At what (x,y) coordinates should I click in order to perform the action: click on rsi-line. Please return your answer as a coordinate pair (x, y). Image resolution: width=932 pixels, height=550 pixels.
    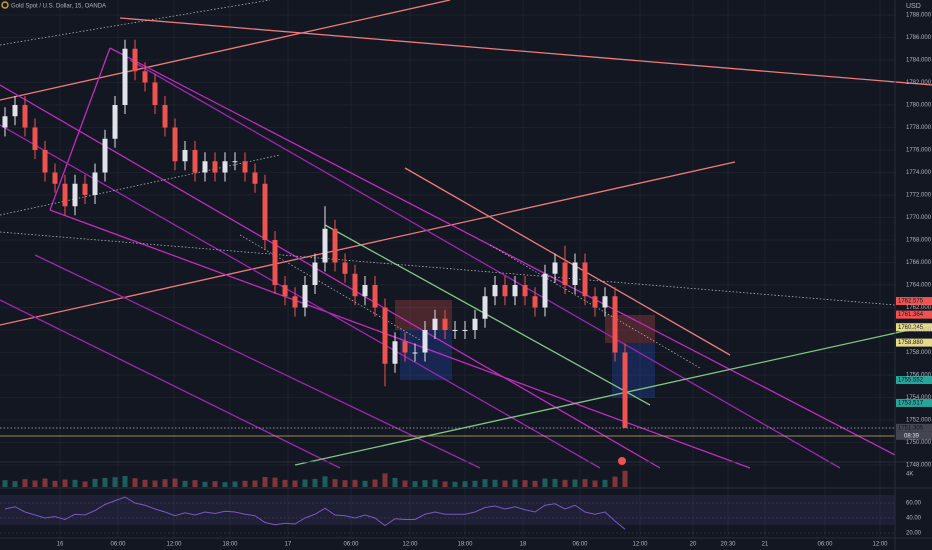
    Looking at the image, I should click on (315, 513).